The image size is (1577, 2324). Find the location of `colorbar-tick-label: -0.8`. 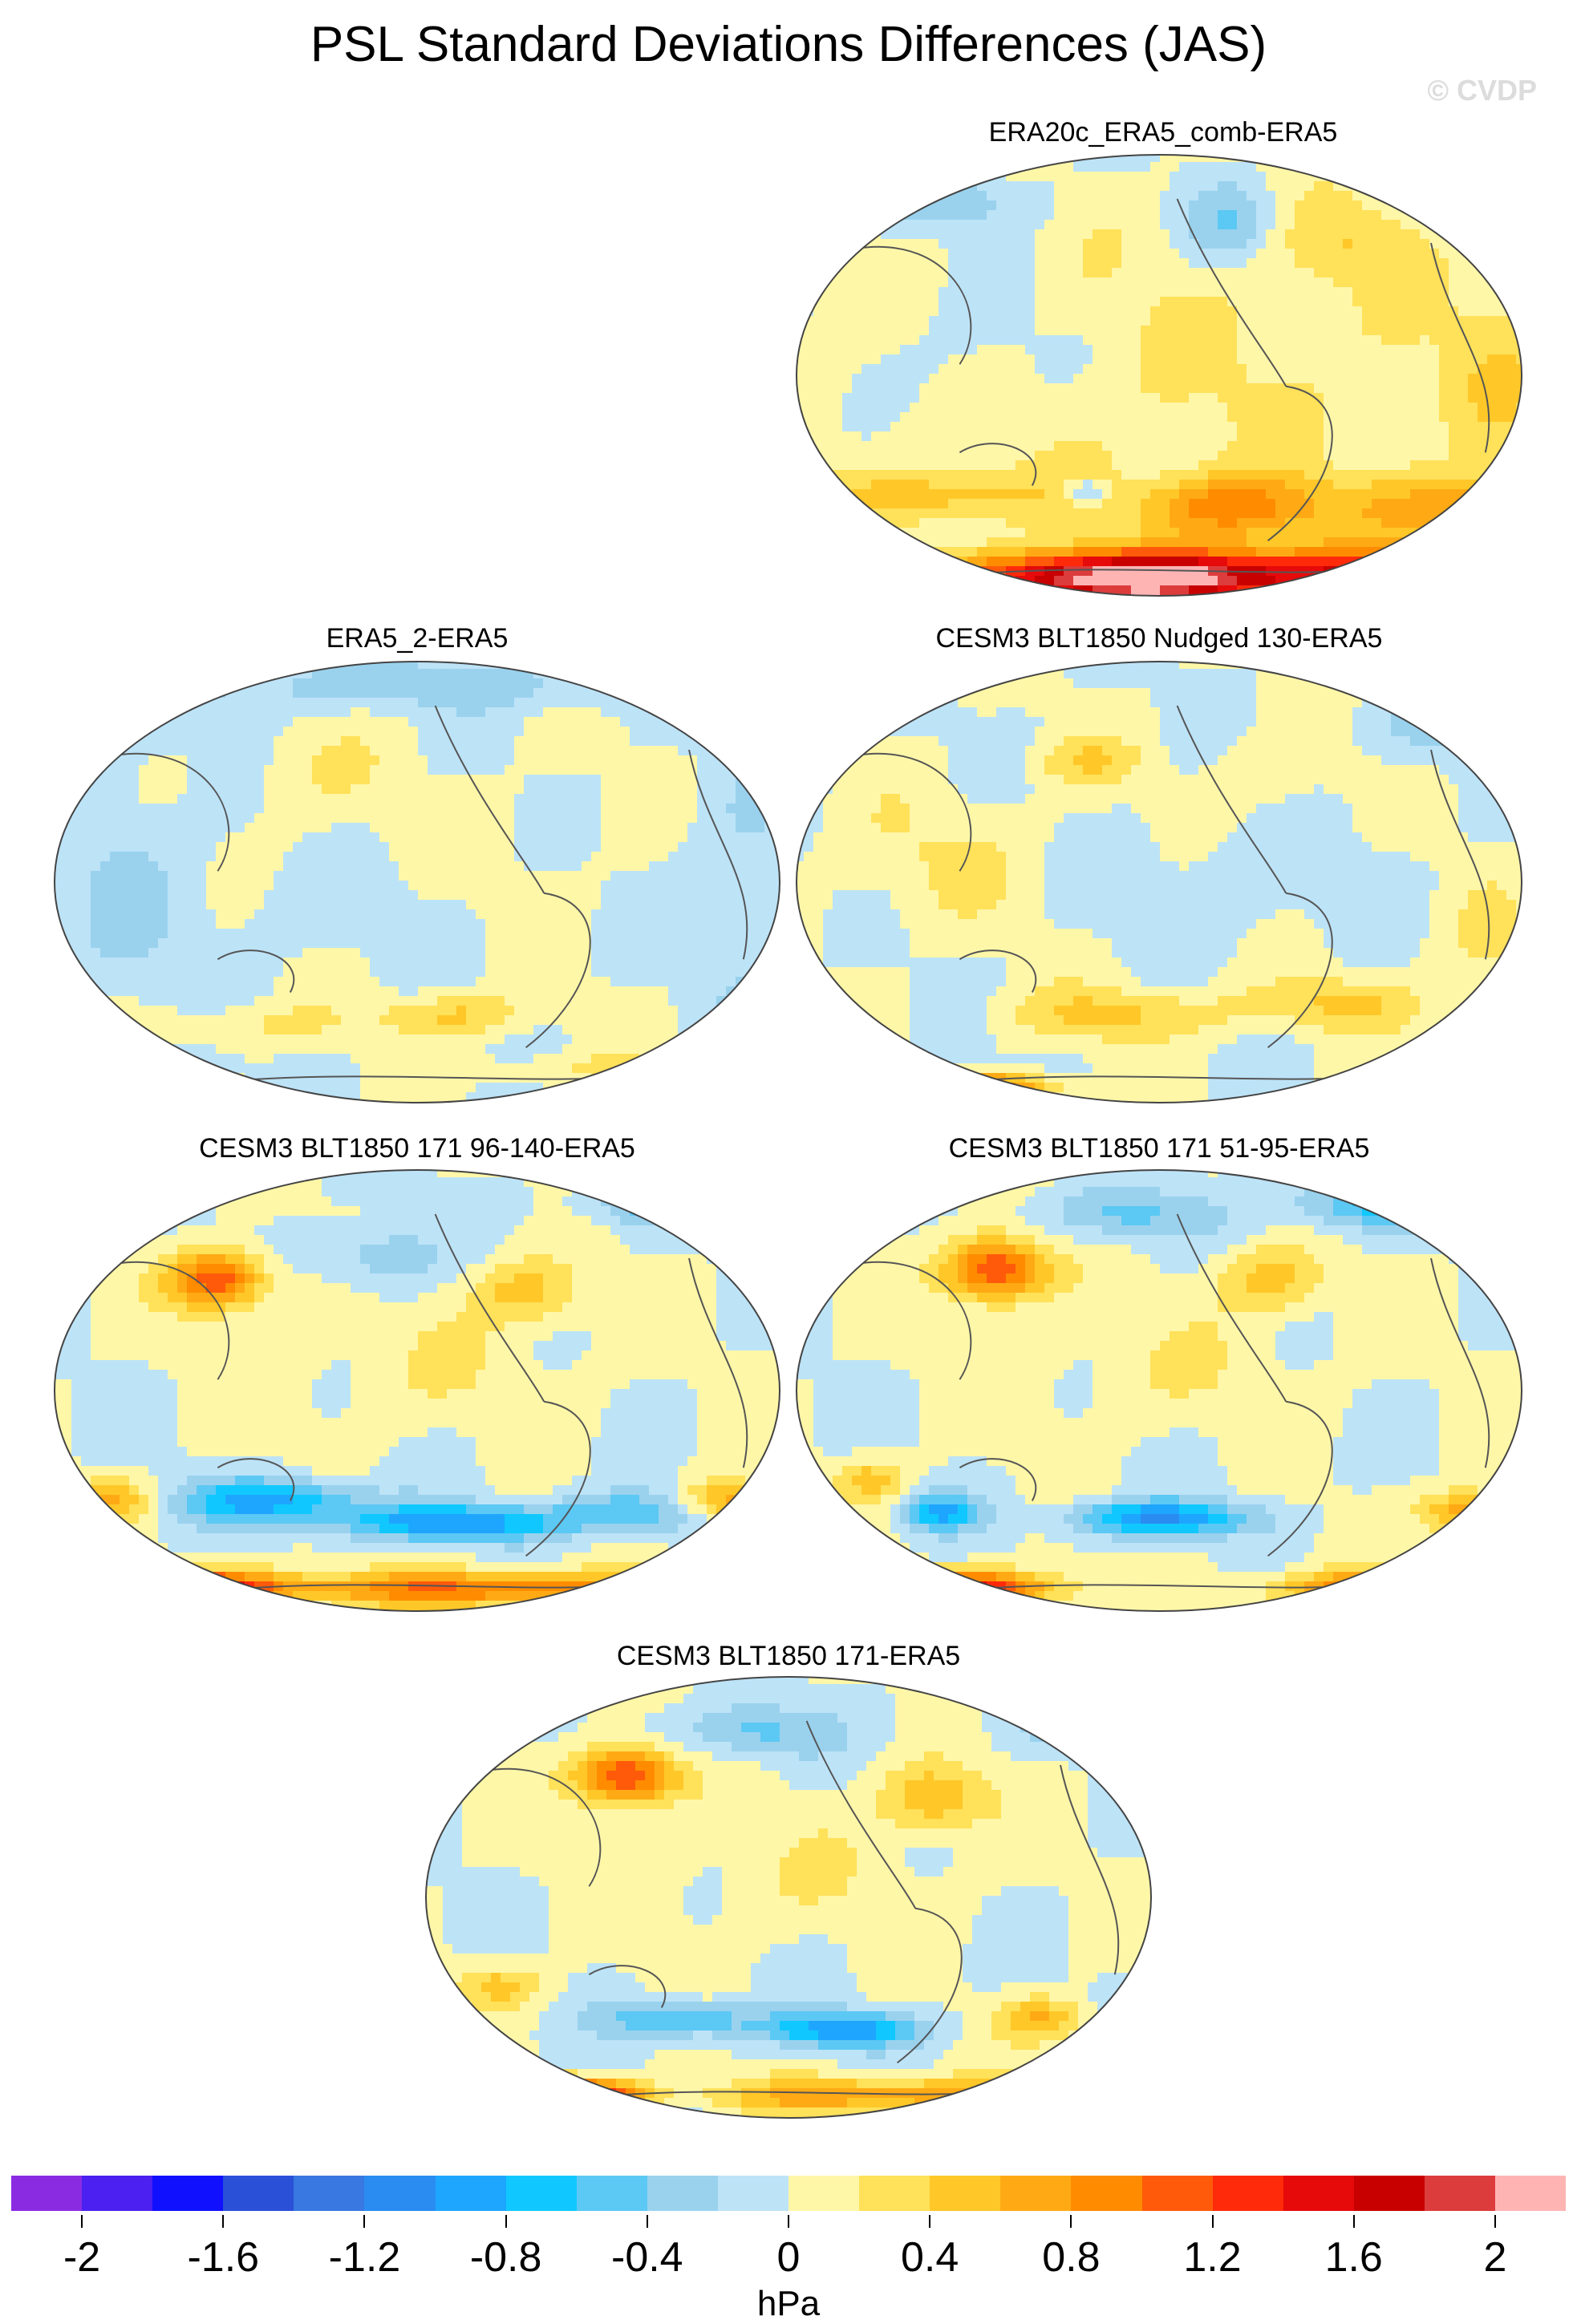

colorbar-tick-label: -0.8 is located at coordinates (506, 2257).